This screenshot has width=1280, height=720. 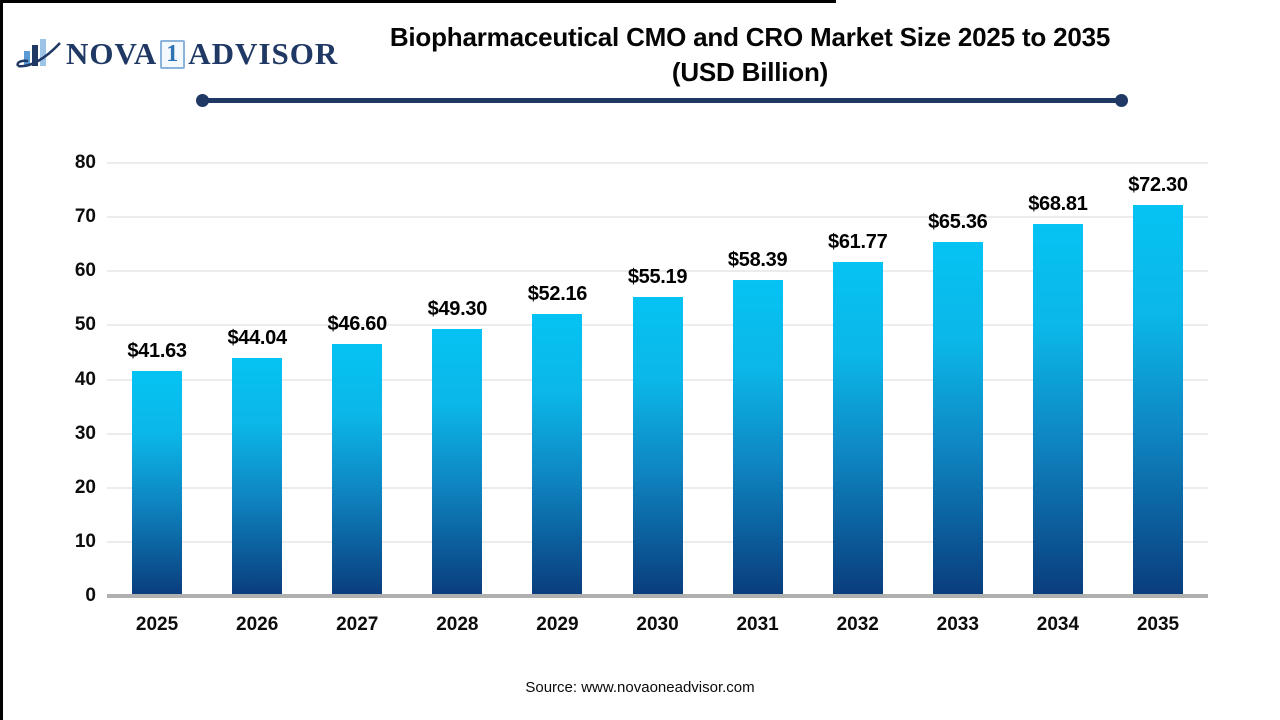 I want to click on bar-value-label: $61.77, so click(x=858, y=241).